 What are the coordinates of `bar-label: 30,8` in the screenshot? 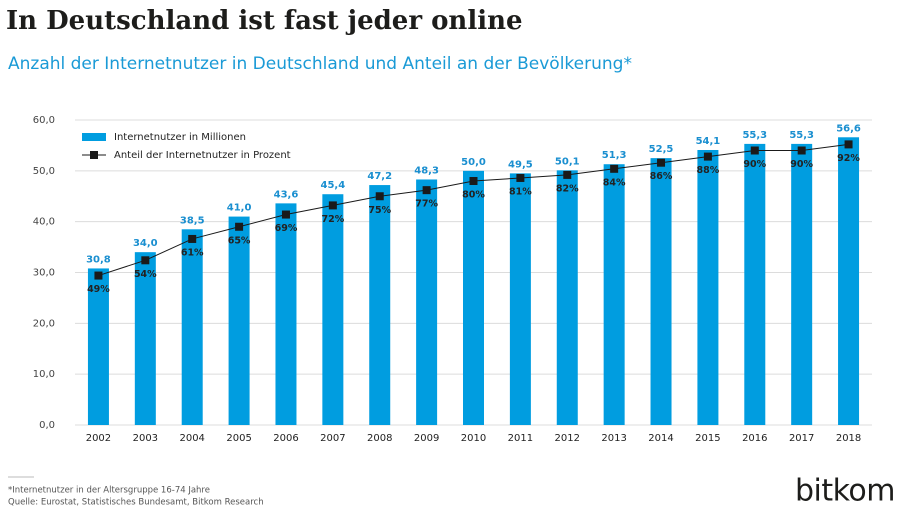 It's located at (98, 259).